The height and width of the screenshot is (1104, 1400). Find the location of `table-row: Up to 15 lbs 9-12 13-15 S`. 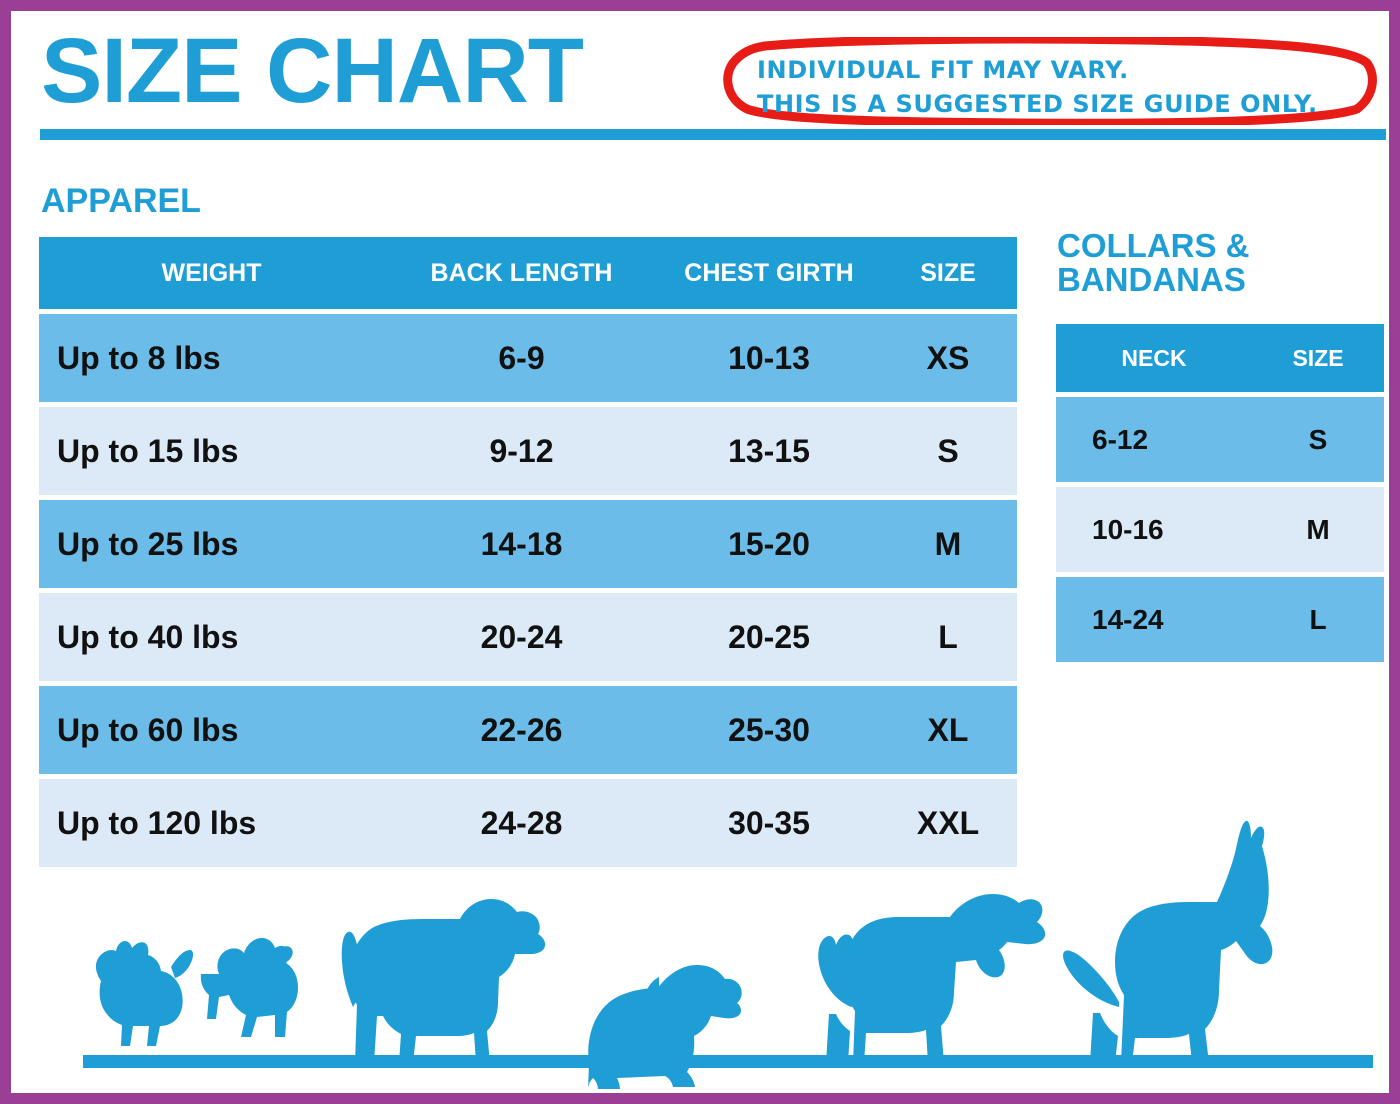

table-row: Up to 15 lbs 9-12 13-15 S is located at coordinates (528, 453).